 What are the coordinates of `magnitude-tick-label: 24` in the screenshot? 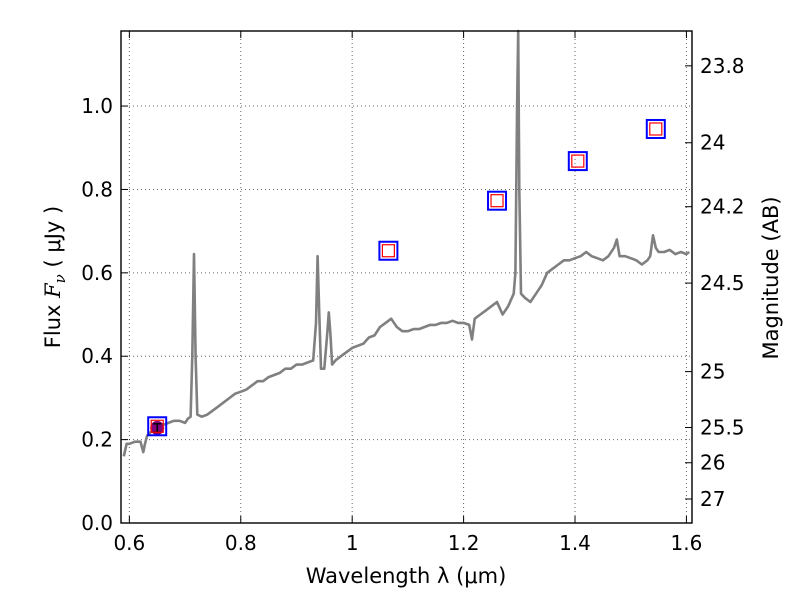 It's located at (712, 143).